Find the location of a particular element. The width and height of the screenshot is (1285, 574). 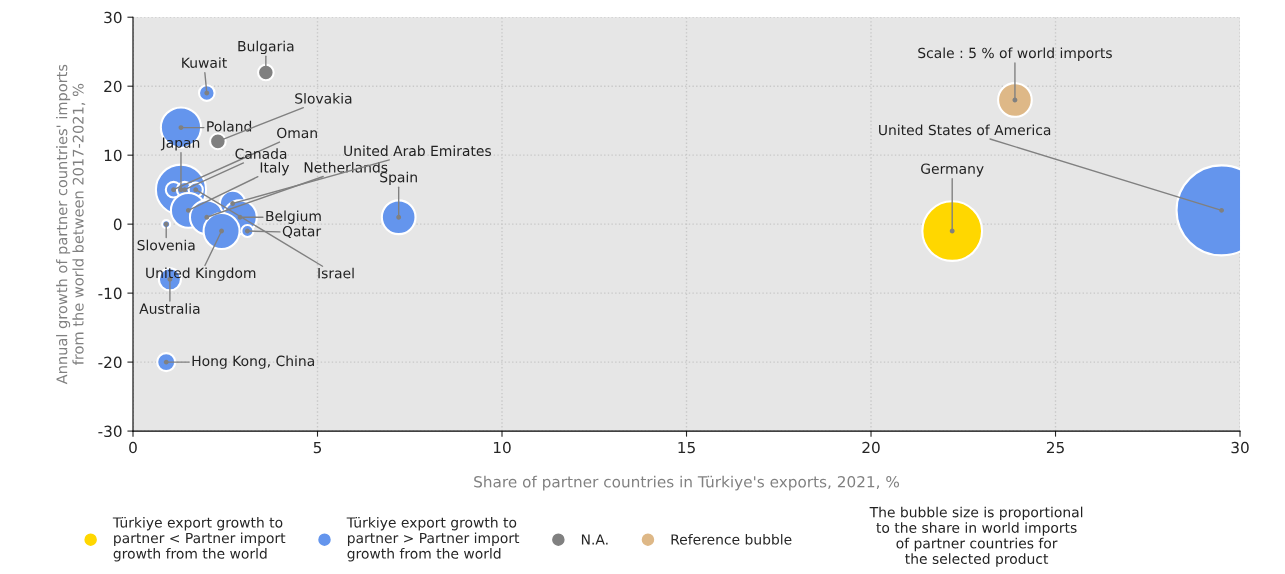

annotation: Slovakia is located at coordinates (323, 98).